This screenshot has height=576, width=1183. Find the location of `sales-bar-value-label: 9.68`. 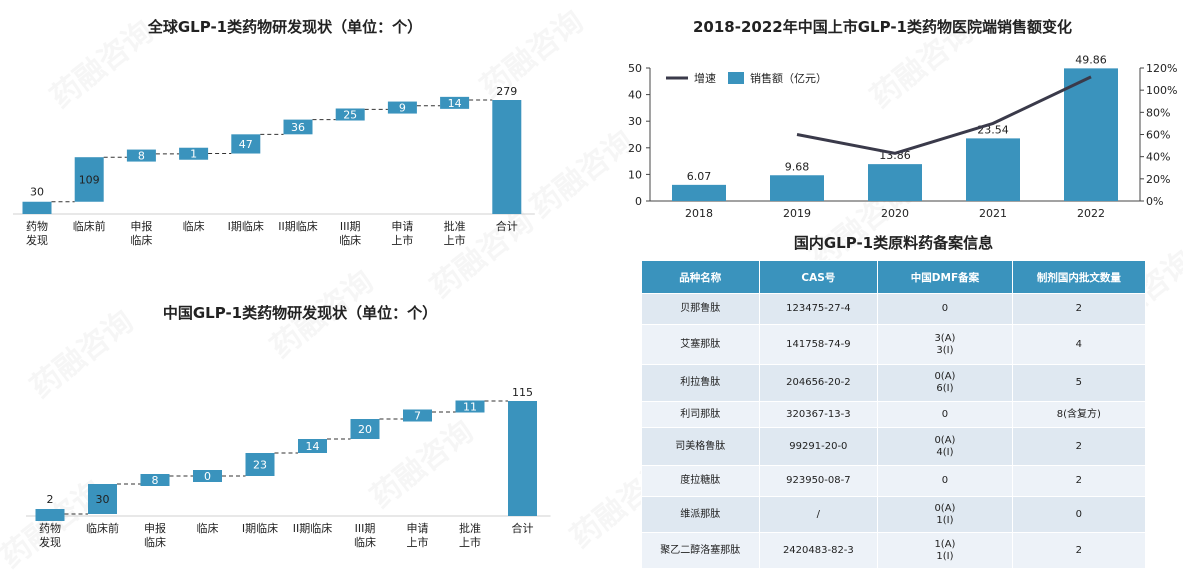

sales-bar-value-label: 9.68 is located at coordinates (797, 166).